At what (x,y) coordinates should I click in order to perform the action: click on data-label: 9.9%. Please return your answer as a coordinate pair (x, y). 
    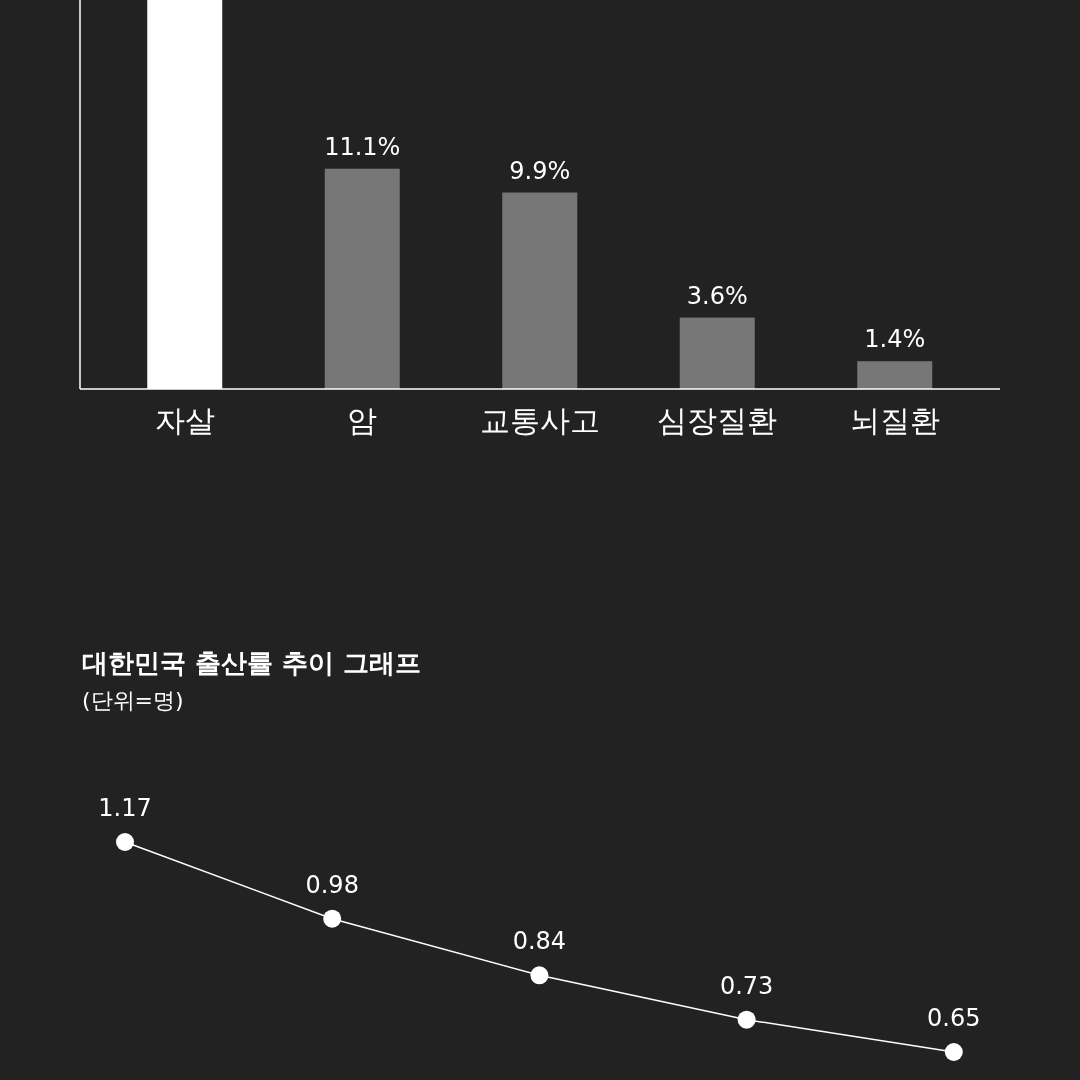
    Looking at the image, I should click on (540, 170).